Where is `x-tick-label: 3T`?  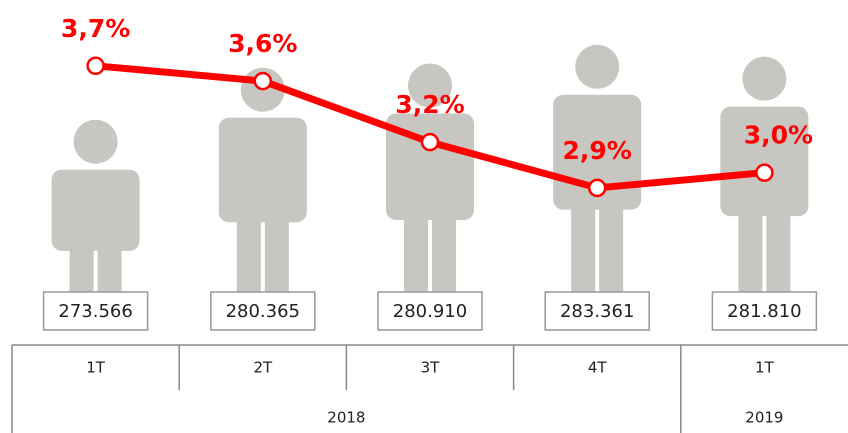
x-tick-label: 3T is located at coordinates (431, 368).